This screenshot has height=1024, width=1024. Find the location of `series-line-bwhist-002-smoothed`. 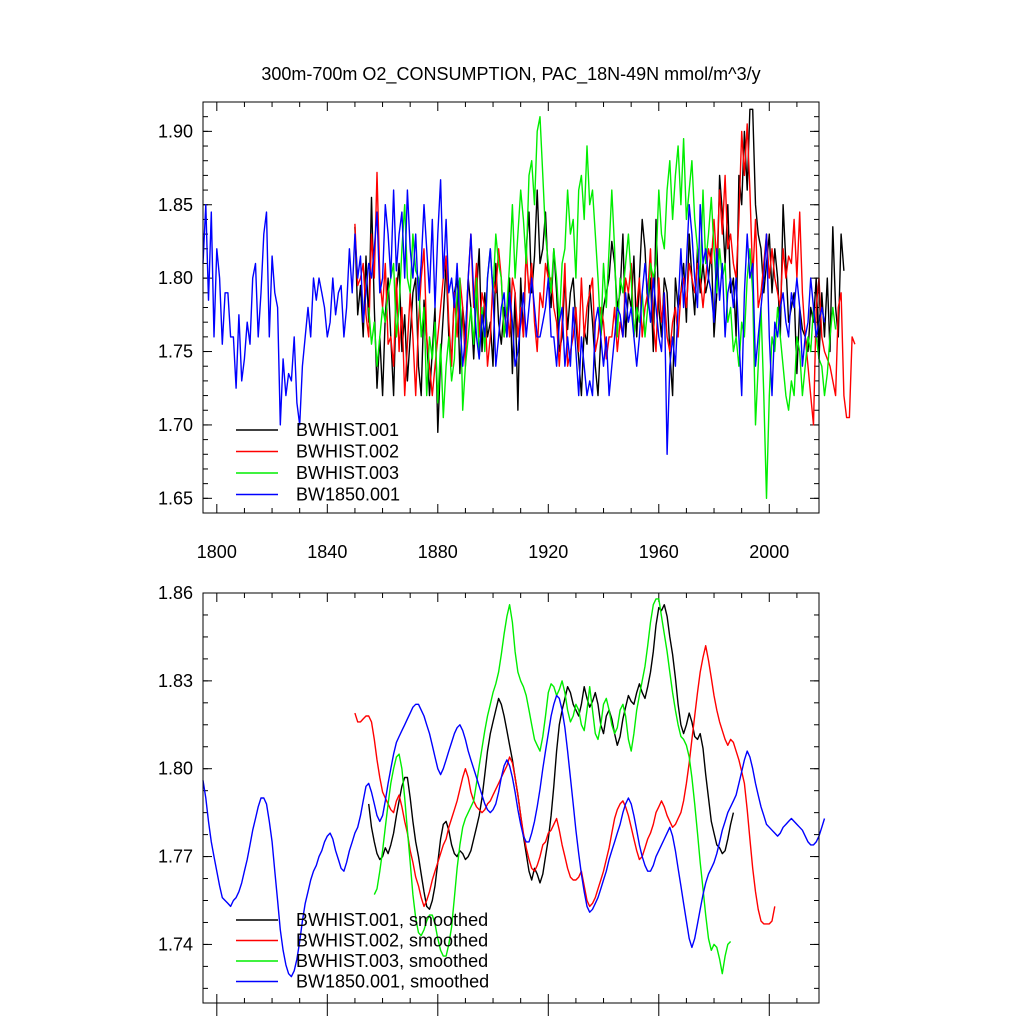

series-line-bwhist-002-smoothed is located at coordinates (565, 785).